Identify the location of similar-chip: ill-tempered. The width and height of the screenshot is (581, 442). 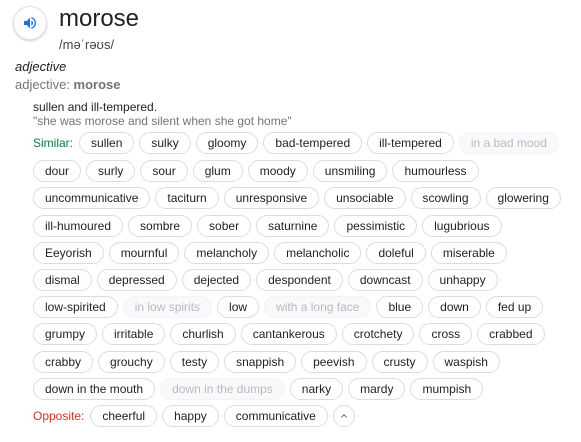
(410, 143).